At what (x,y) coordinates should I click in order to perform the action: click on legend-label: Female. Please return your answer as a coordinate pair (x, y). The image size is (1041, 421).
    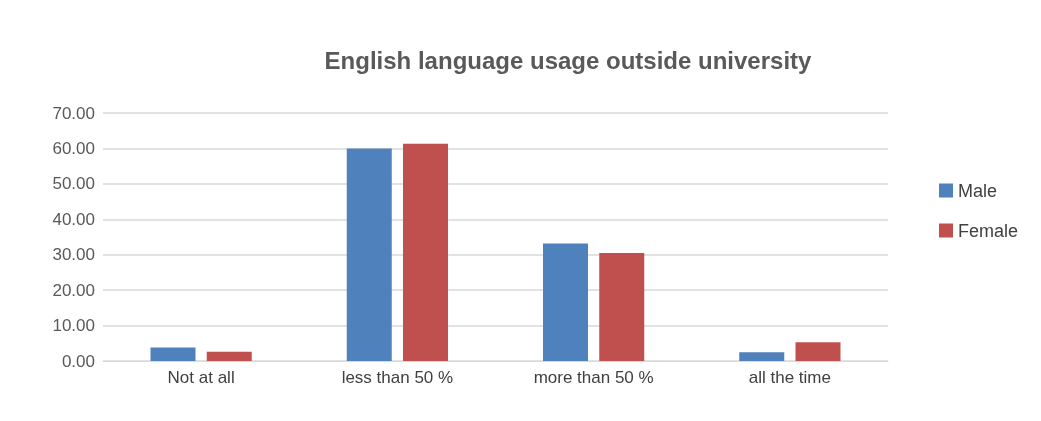
    Looking at the image, I should click on (988, 230).